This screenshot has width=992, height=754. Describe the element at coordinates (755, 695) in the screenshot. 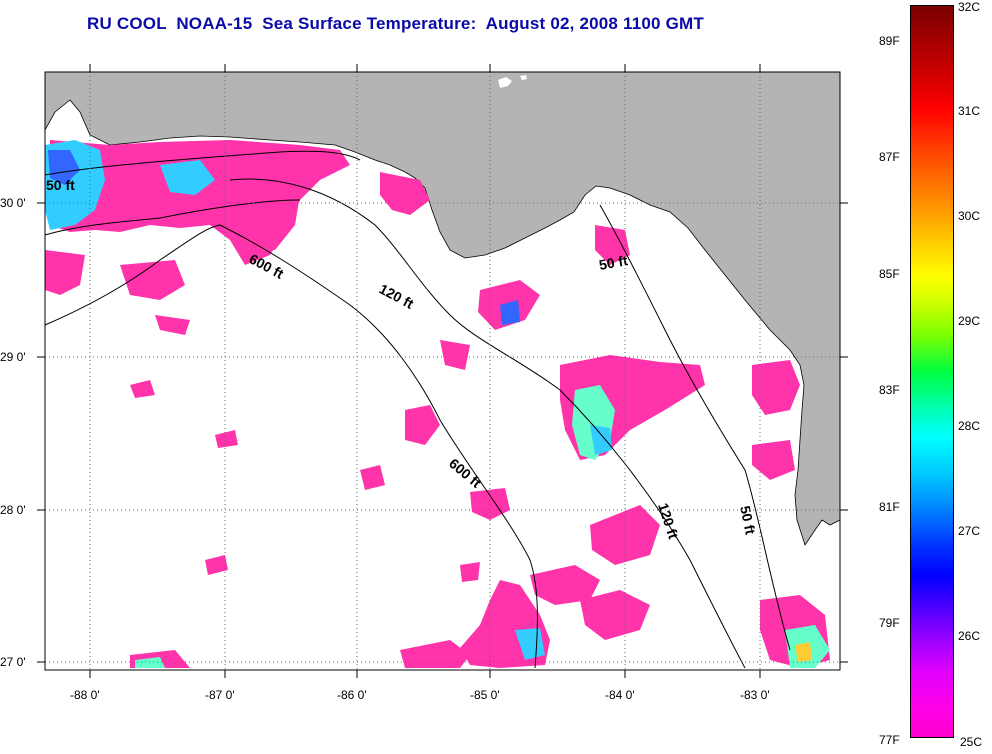

I see `longitude-label: -83 0'` at that location.